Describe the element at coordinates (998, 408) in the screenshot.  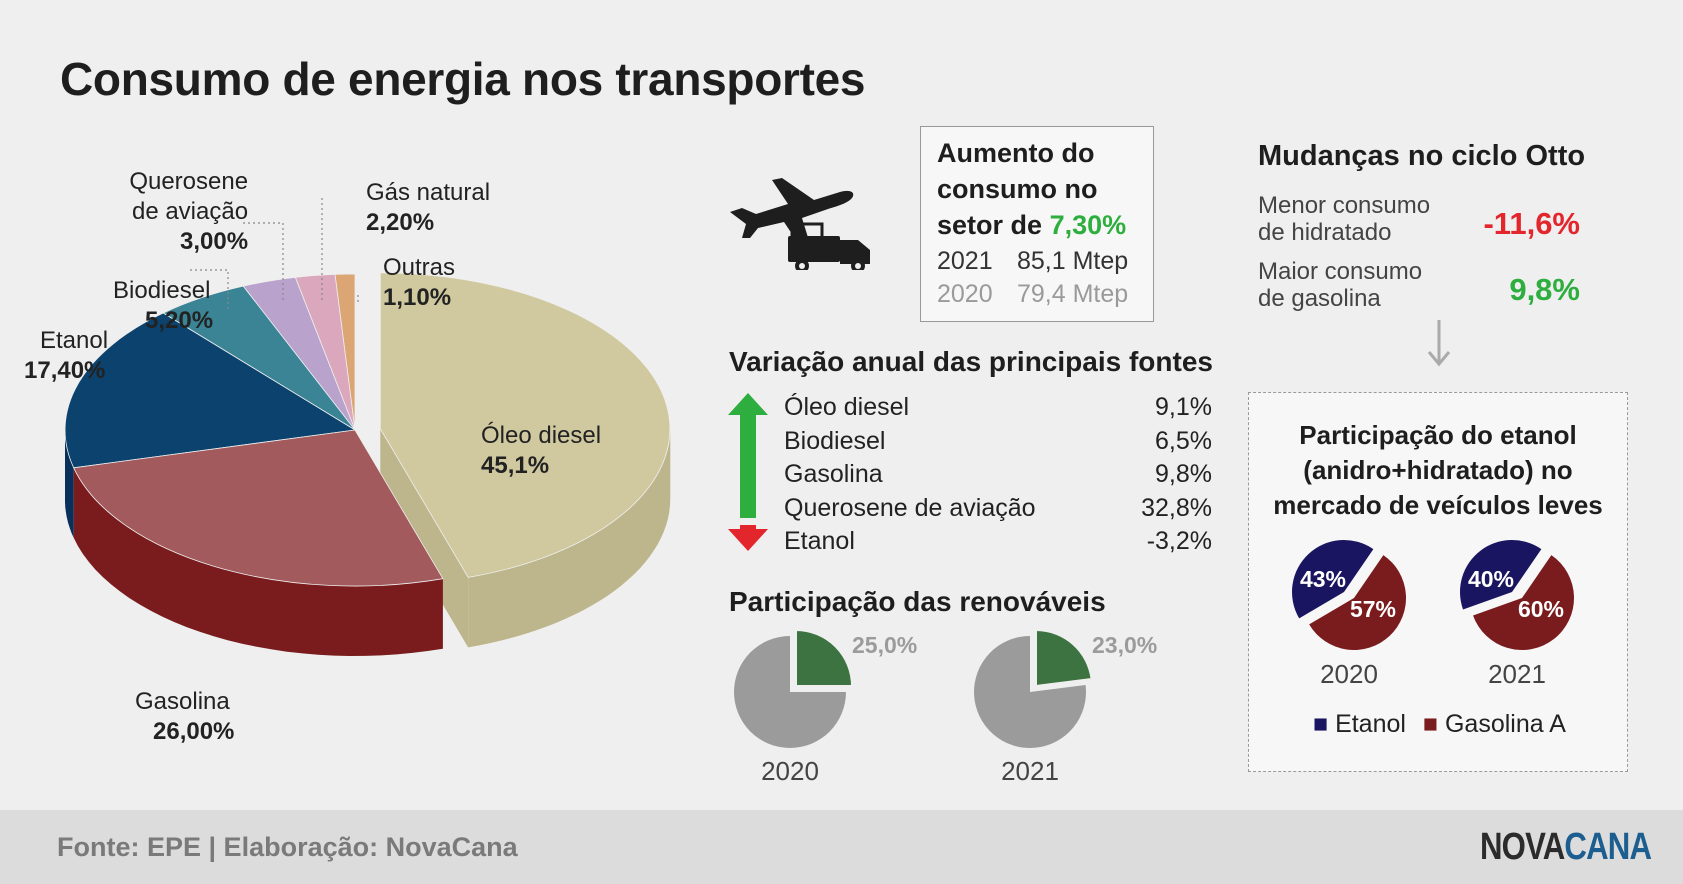
I see `variation-row: Óleo diesel 9,1%` at that location.